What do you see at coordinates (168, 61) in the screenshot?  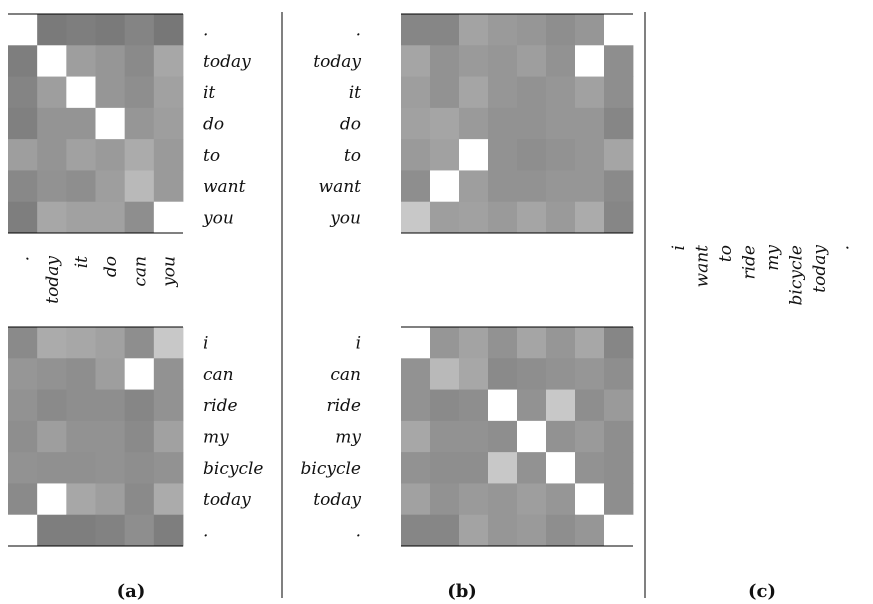 I see `heatmap-cell-a-top-r1-c5` at bounding box center [168, 61].